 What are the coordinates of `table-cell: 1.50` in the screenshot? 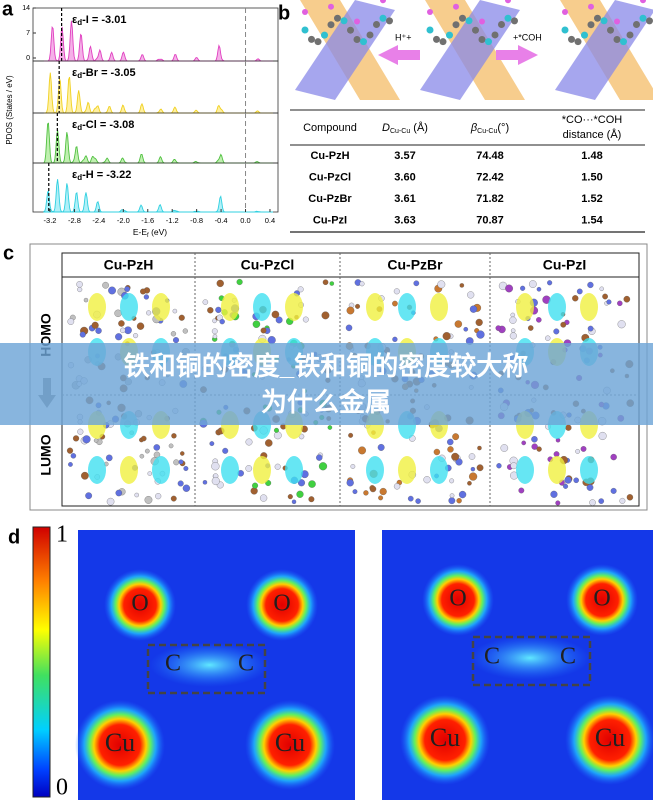 It's located at (591, 177).